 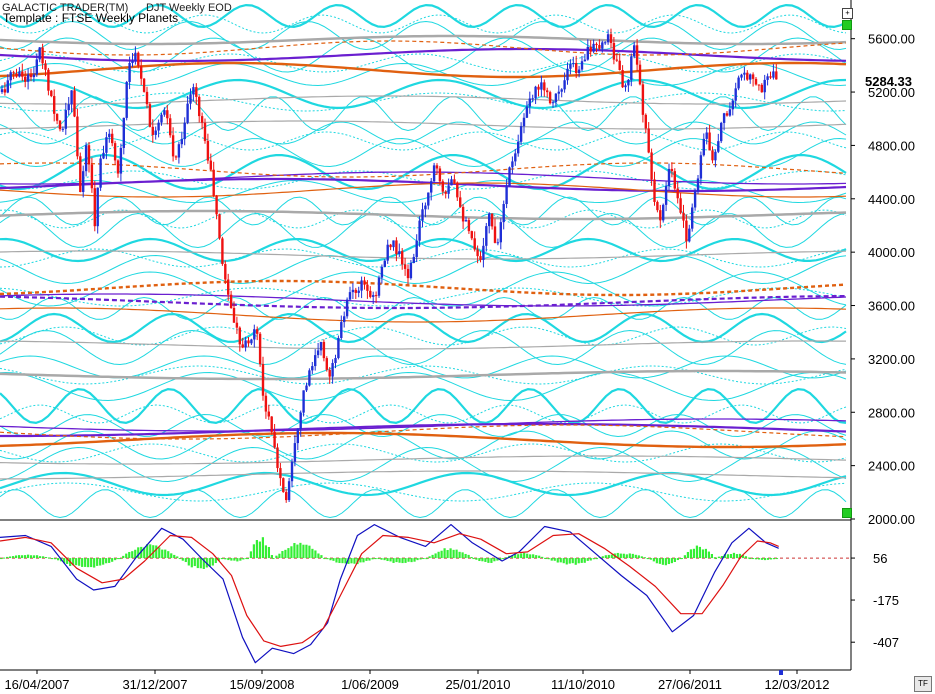 What do you see at coordinates (847, 13) in the screenshot?
I see `expand-icon: +` at bounding box center [847, 13].